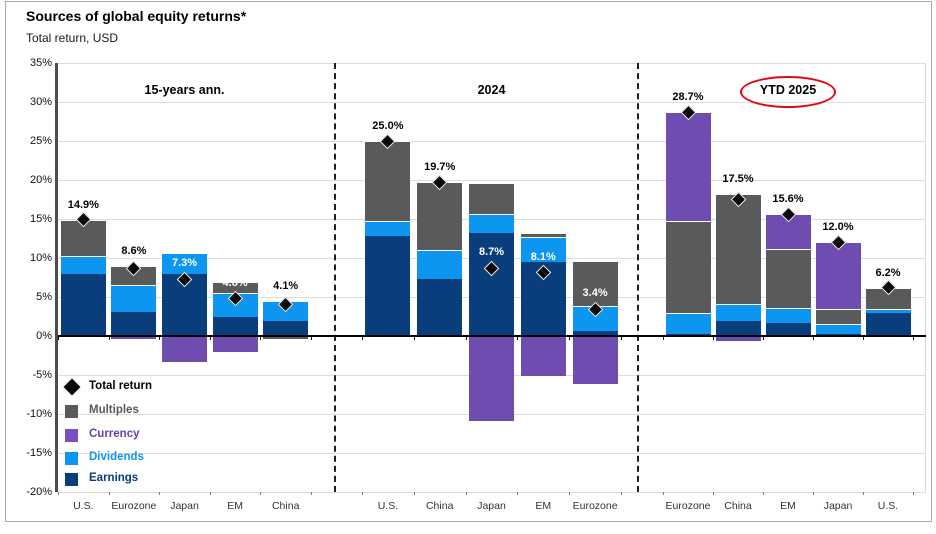  What do you see at coordinates (56, 277) in the screenshot?
I see `y-axis-line` at bounding box center [56, 277].